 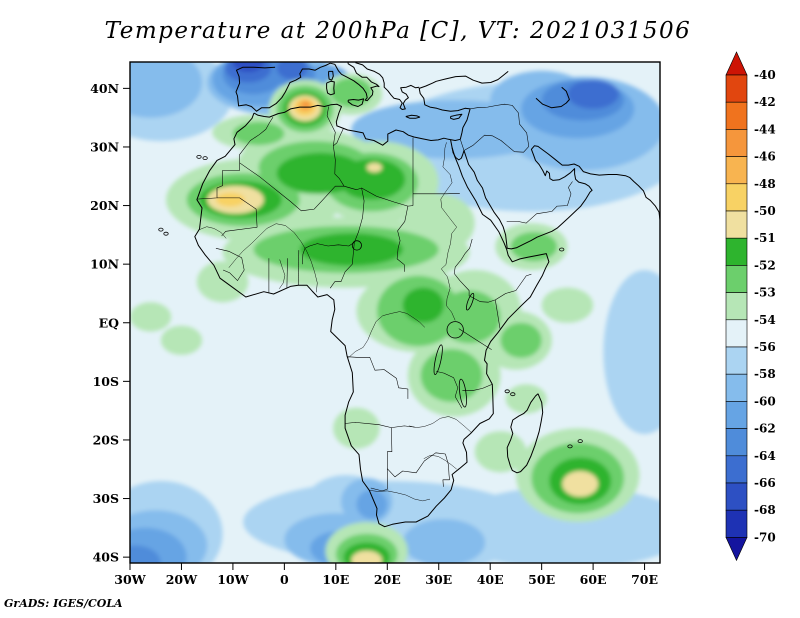 I want to click on colorbar-label: -44, so click(x=765, y=129).